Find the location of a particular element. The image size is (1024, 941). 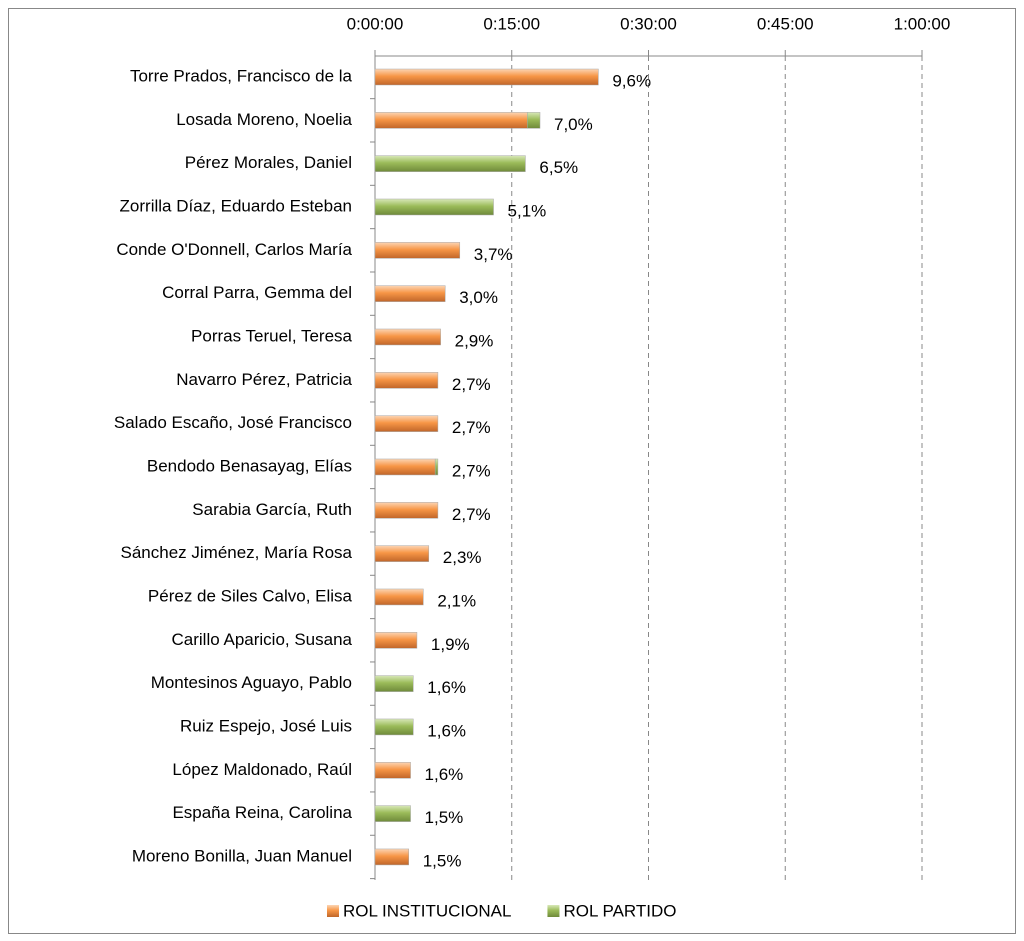

legend-label: ROL PARTIDO is located at coordinates (619, 910).